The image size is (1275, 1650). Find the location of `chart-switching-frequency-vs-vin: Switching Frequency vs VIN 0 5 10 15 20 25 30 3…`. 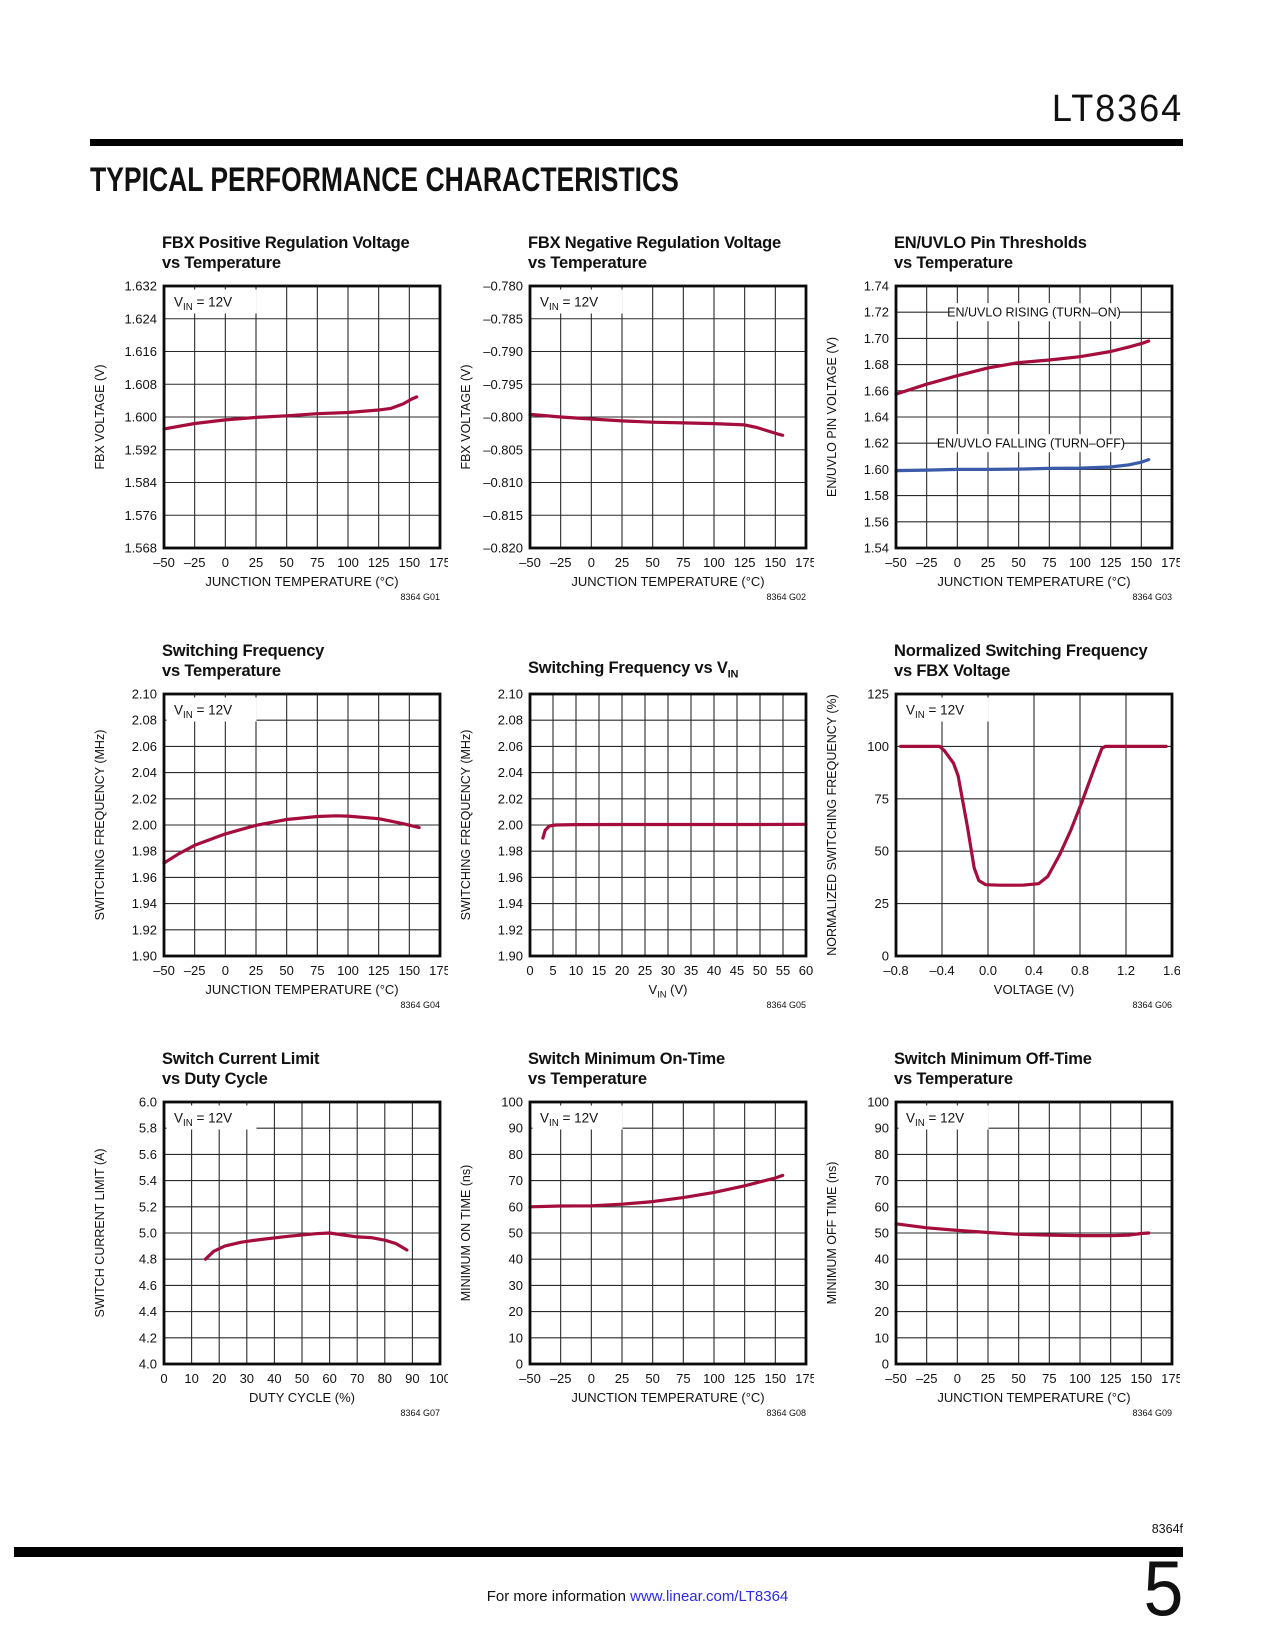

chart-switching-frequency-vs-vin: Switching Frequency vs VIN 0 5 10 15 20 25 30 3… is located at coordinates (635, 830).